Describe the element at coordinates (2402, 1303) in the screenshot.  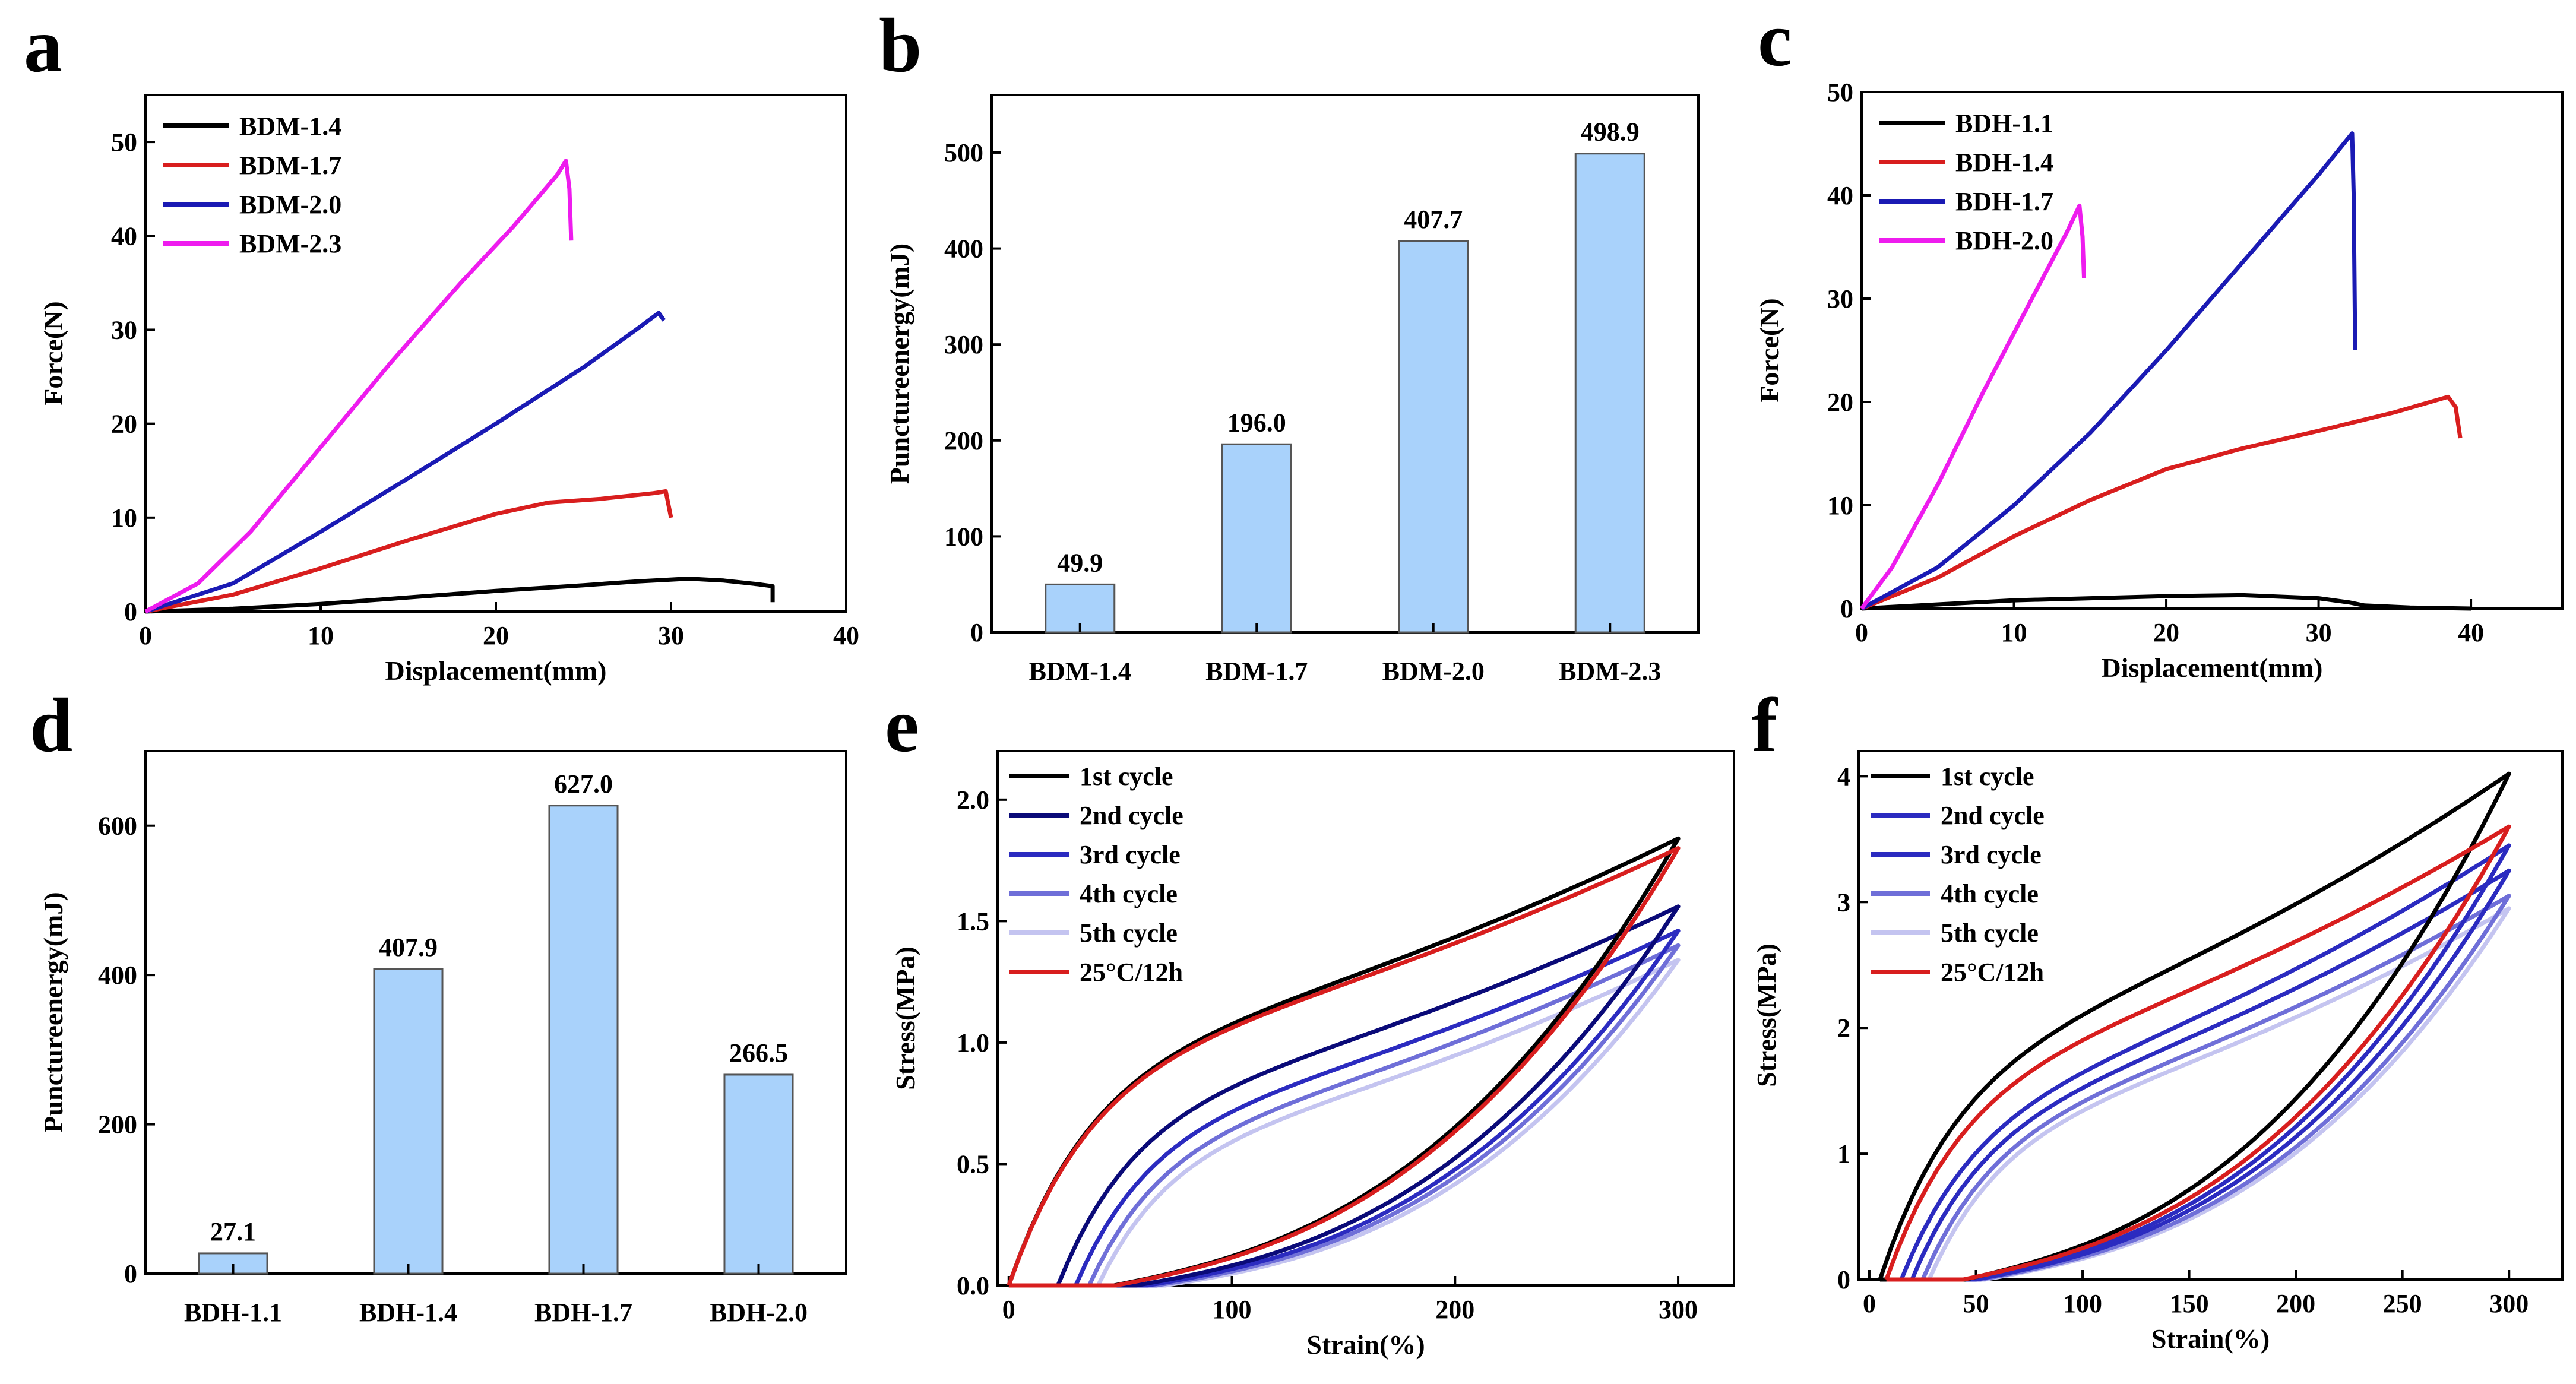
I see `f-xtick-label: 250` at that location.